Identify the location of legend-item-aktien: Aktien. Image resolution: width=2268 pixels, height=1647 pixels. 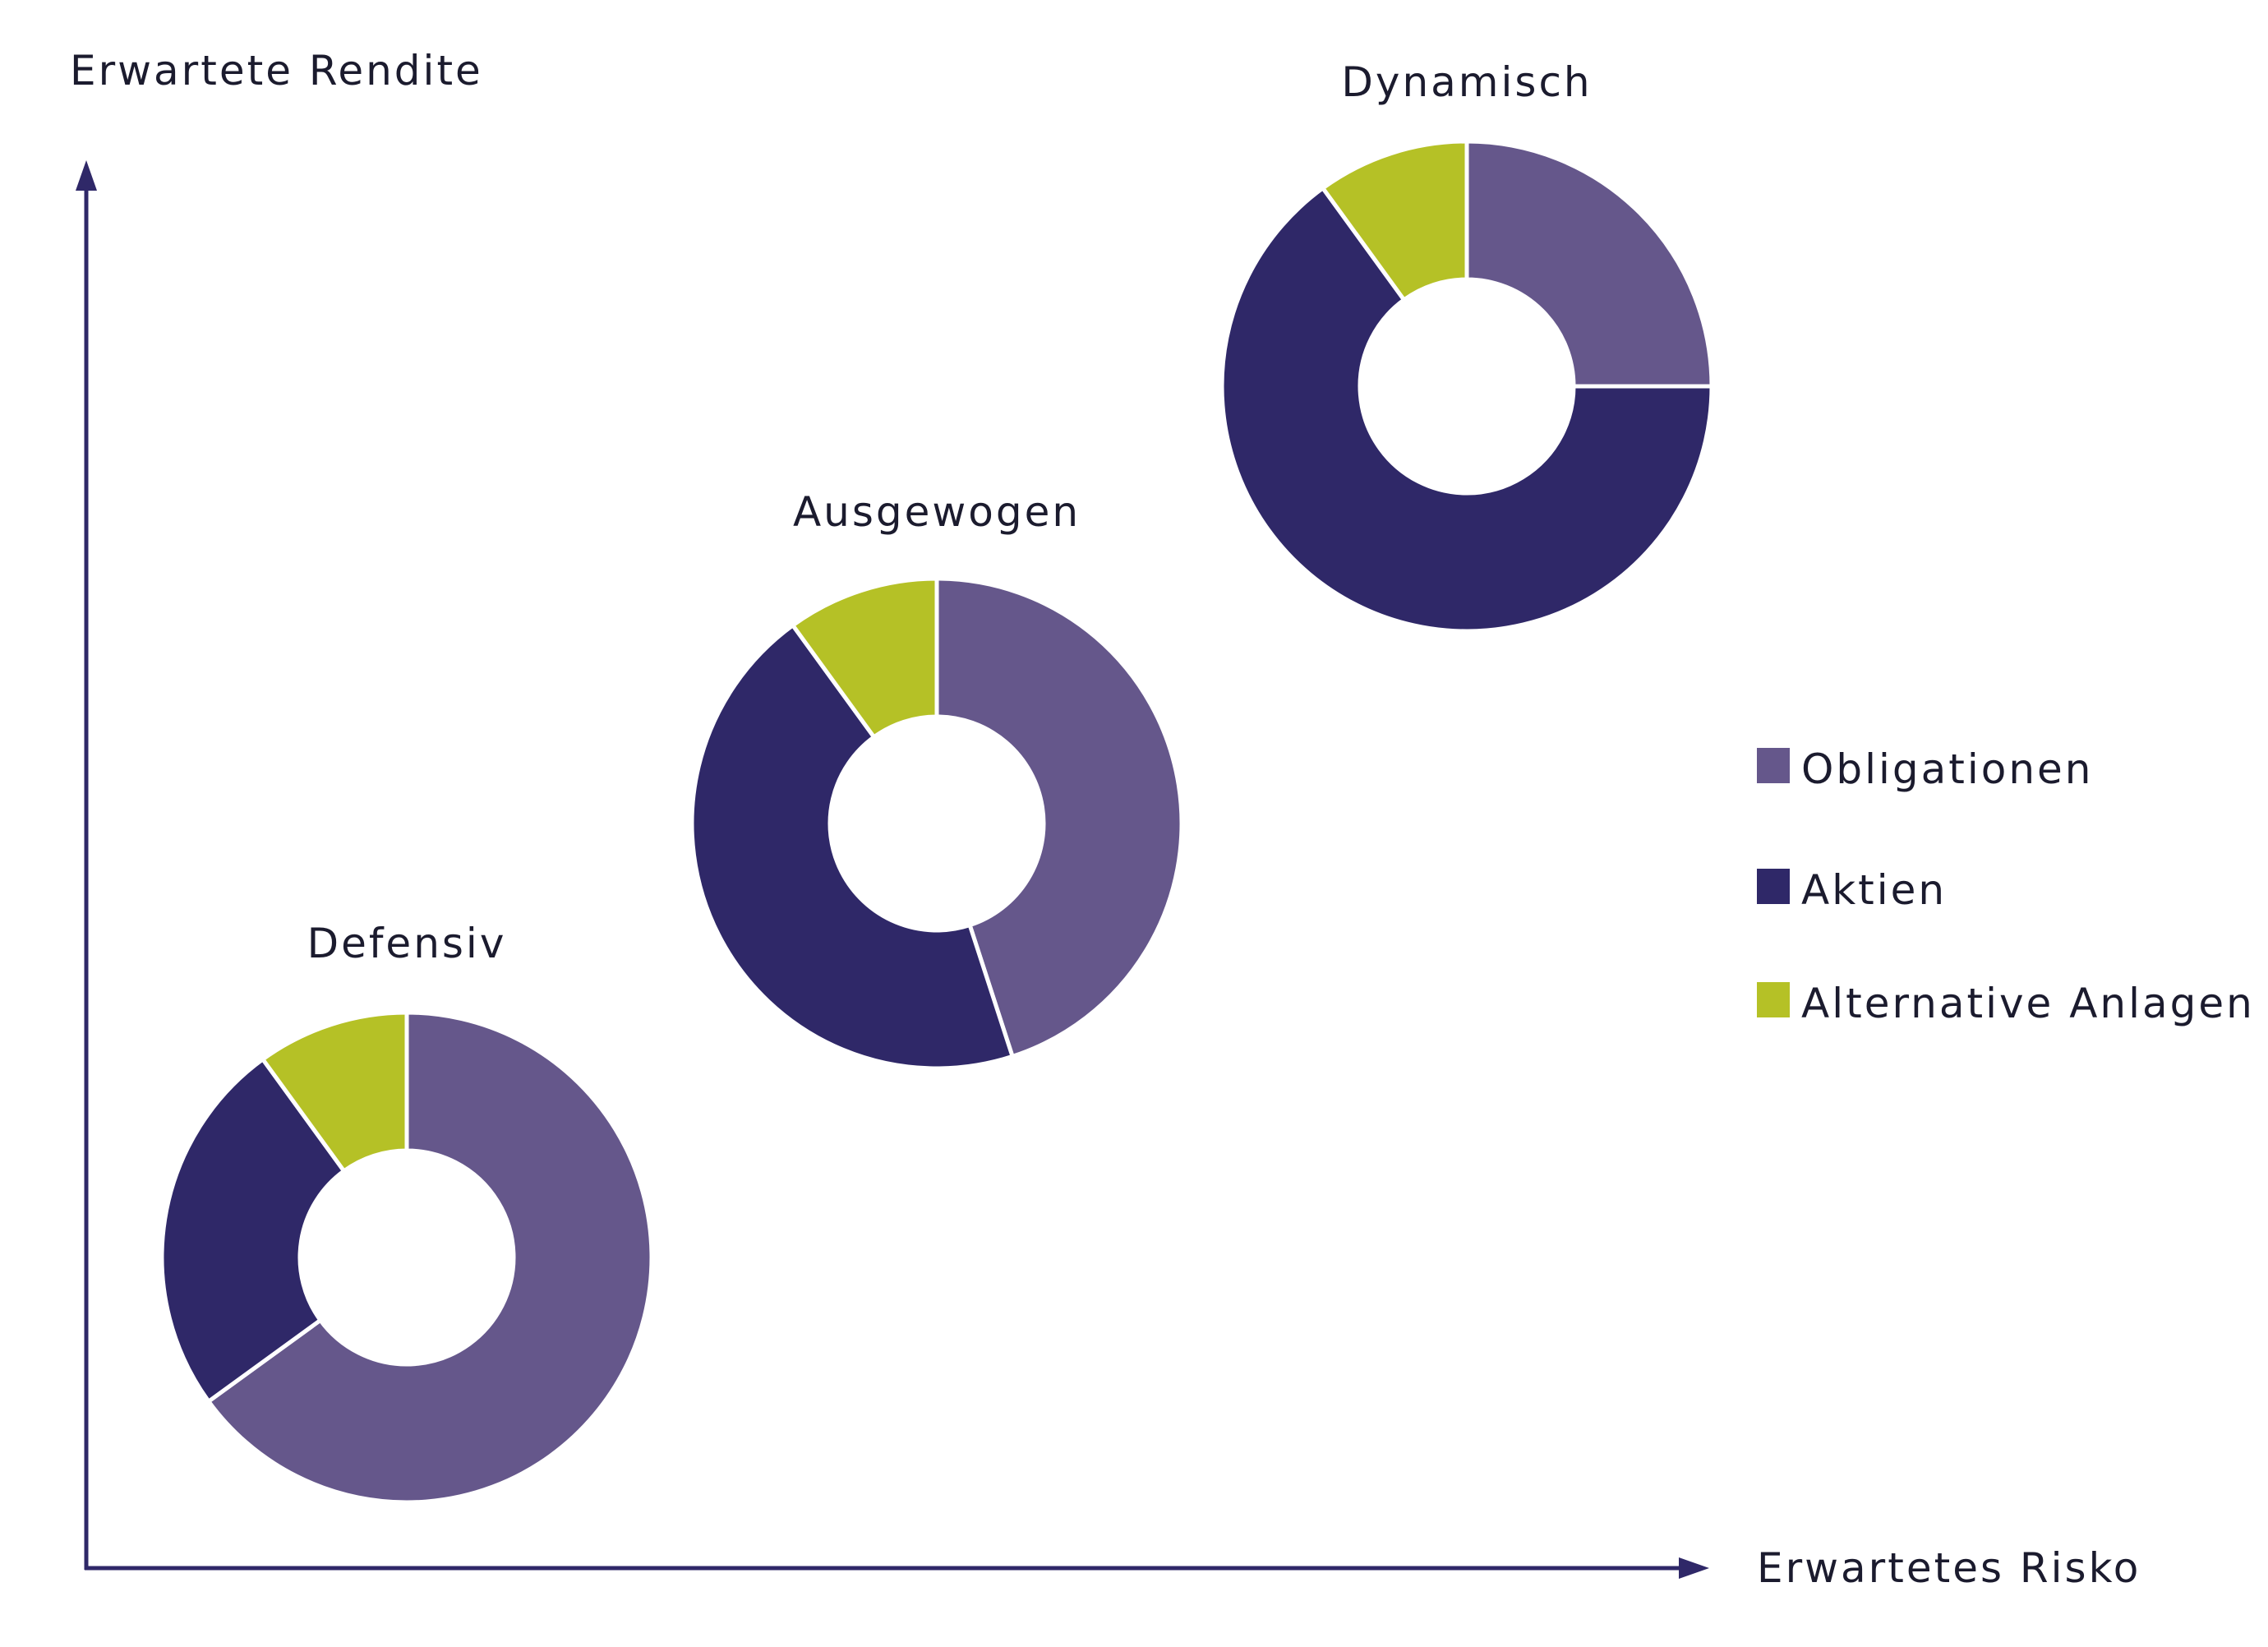
(1852, 890).